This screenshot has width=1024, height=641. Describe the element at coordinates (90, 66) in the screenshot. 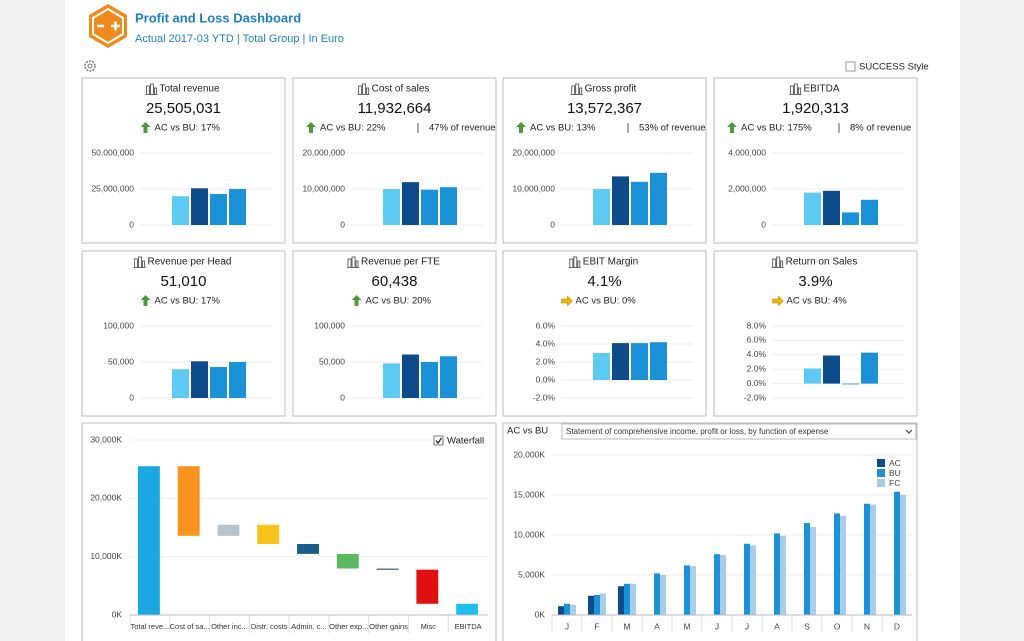

I see `settings-icon` at that location.